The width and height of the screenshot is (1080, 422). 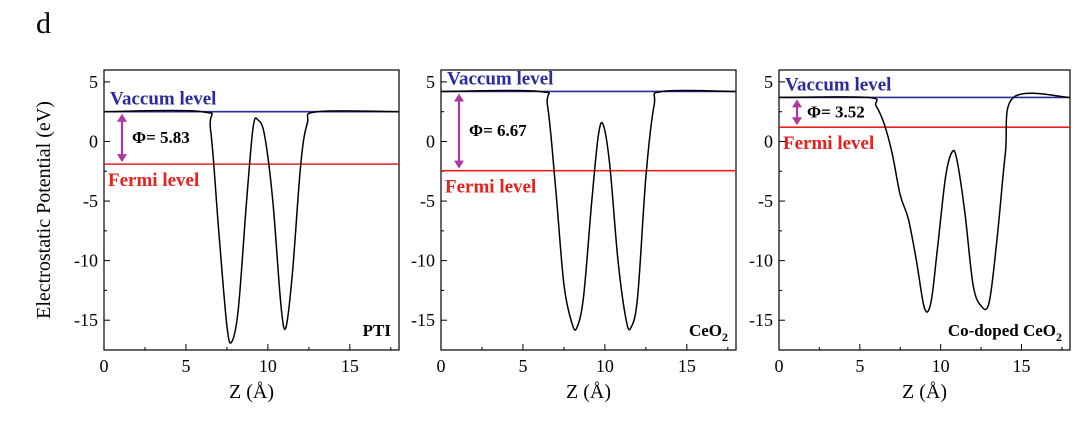 I want to click on material-label-main: PTI, so click(x=377, y=330).